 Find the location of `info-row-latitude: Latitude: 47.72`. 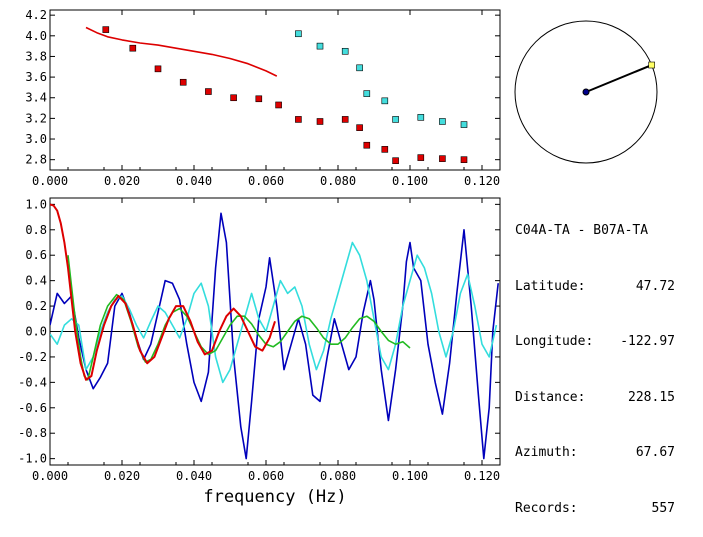

info-row-latitude: Latitude: 47.72 is located at coordinates (607, 287).